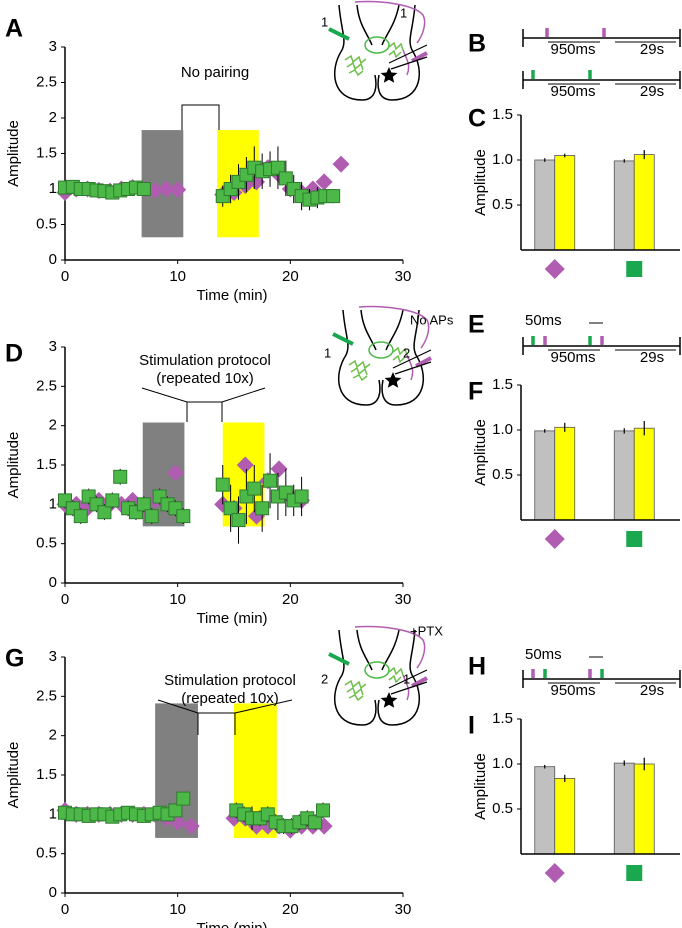 Image resolution: width=682 pixels, height=928 pixels. Describe the element at coordinates (426, 630) in the screenshot. I see `schematic-note: +PTX` at that location.